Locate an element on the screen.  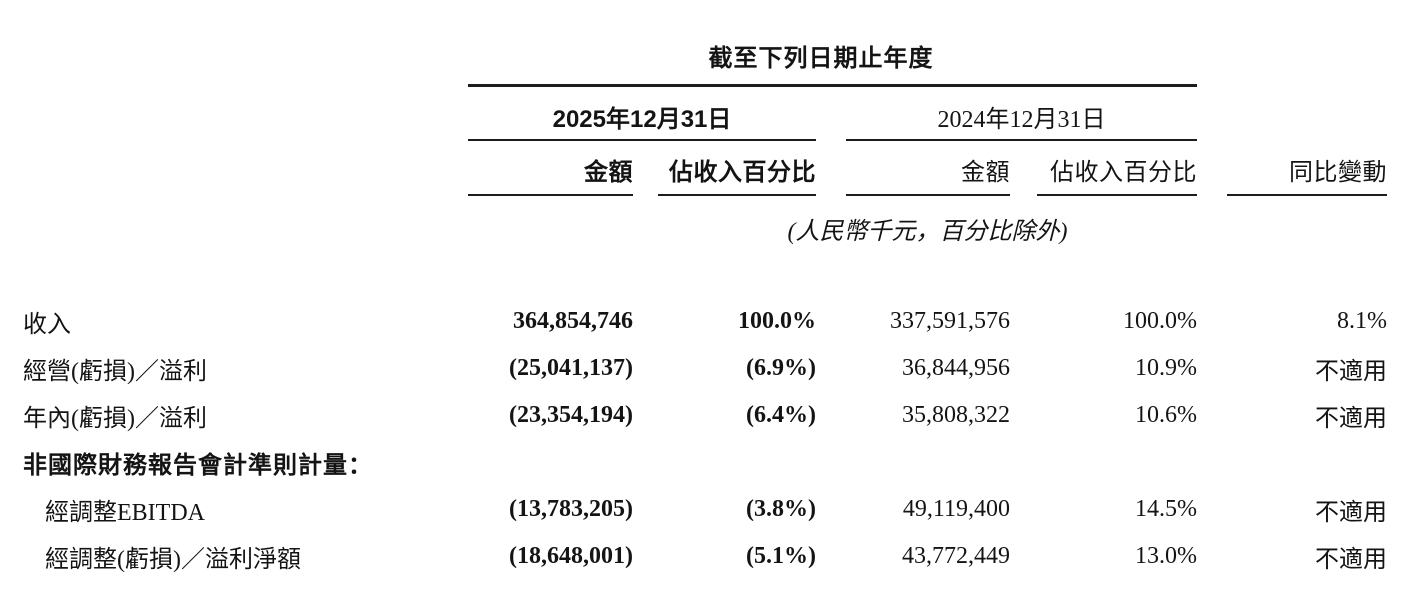
header-top-rule-row is located at coordinates (703, 79).